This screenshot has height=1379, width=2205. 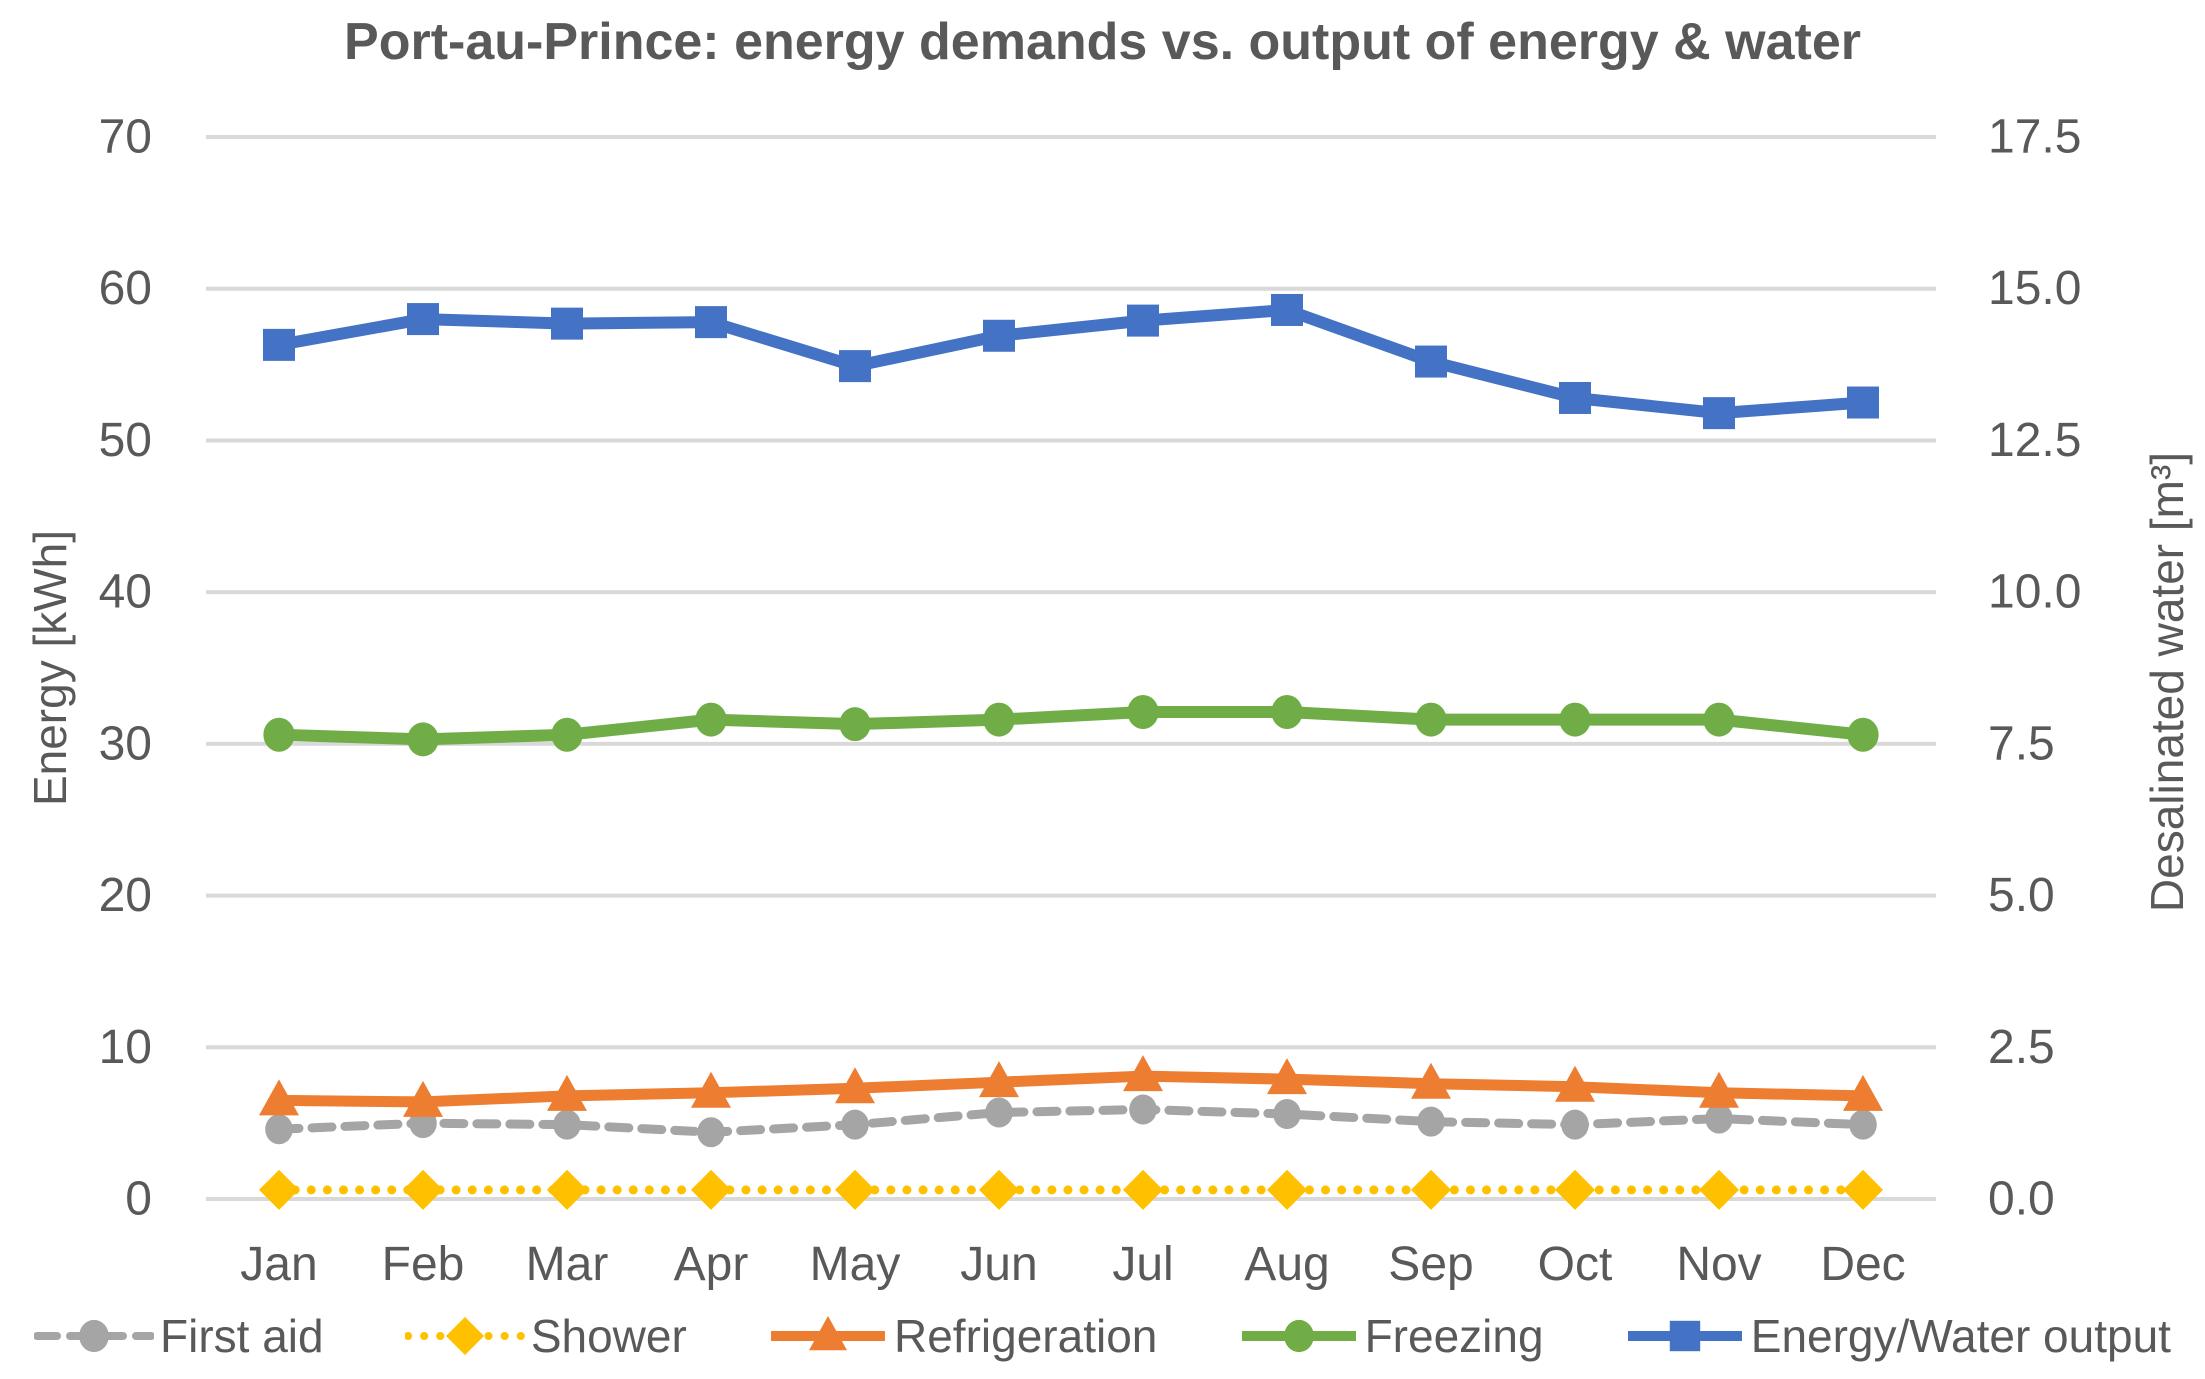 I want to click on left-axis-tick-label: 60, so click(x=125, y=288).